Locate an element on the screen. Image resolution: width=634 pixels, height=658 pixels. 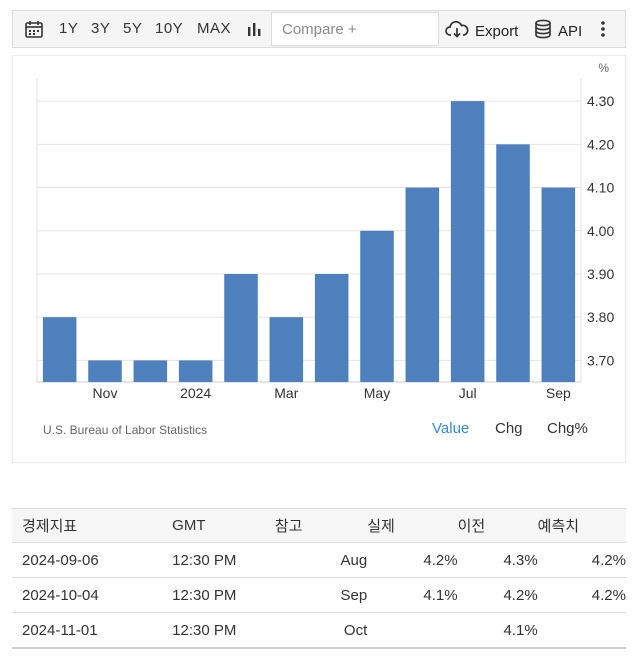
export-label: Export is located at coordinates (497, 31).